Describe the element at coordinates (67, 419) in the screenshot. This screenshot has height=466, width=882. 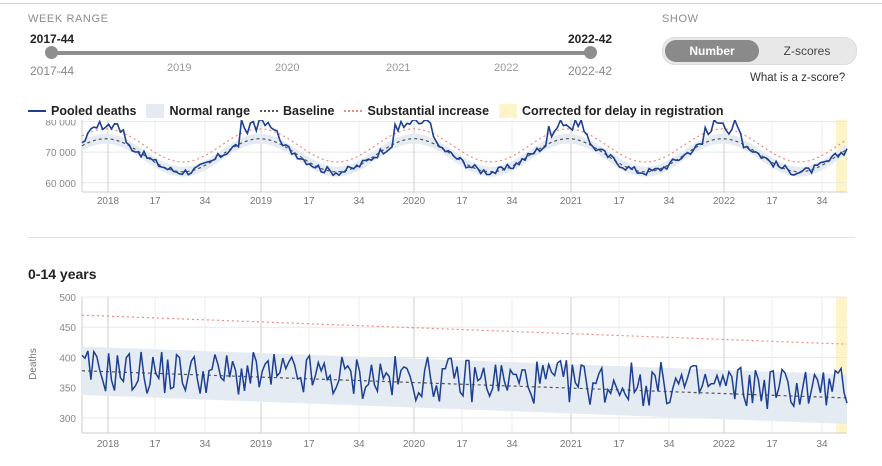
I see `y-tick-label: 300` at that location.